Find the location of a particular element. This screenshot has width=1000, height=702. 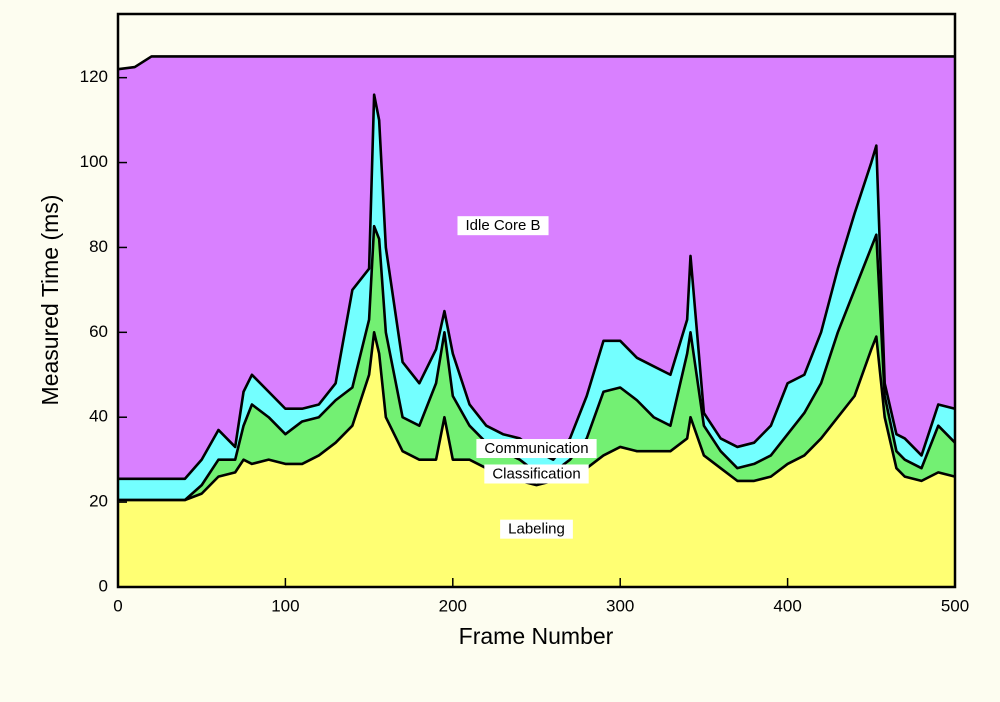

series-label-text: Communication is located at coordinates (536, 448).